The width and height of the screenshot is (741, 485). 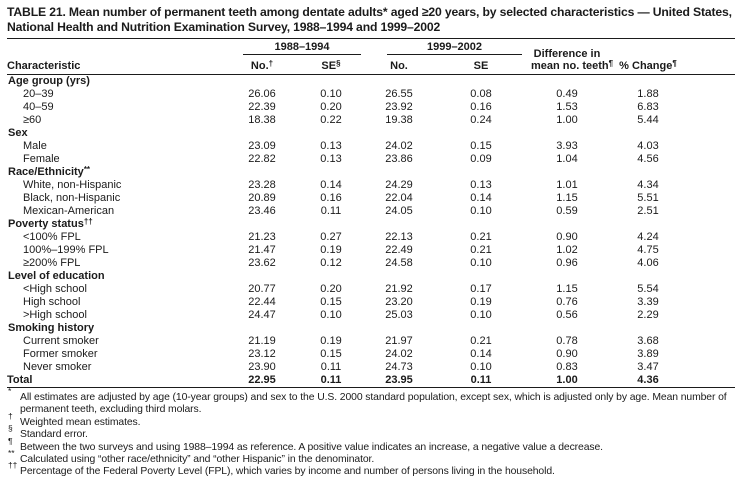 What do you see at coordinates (118, 276) in the screenshot?
I see `row-label-cell: Level of education` at bounding box center [118, 276].